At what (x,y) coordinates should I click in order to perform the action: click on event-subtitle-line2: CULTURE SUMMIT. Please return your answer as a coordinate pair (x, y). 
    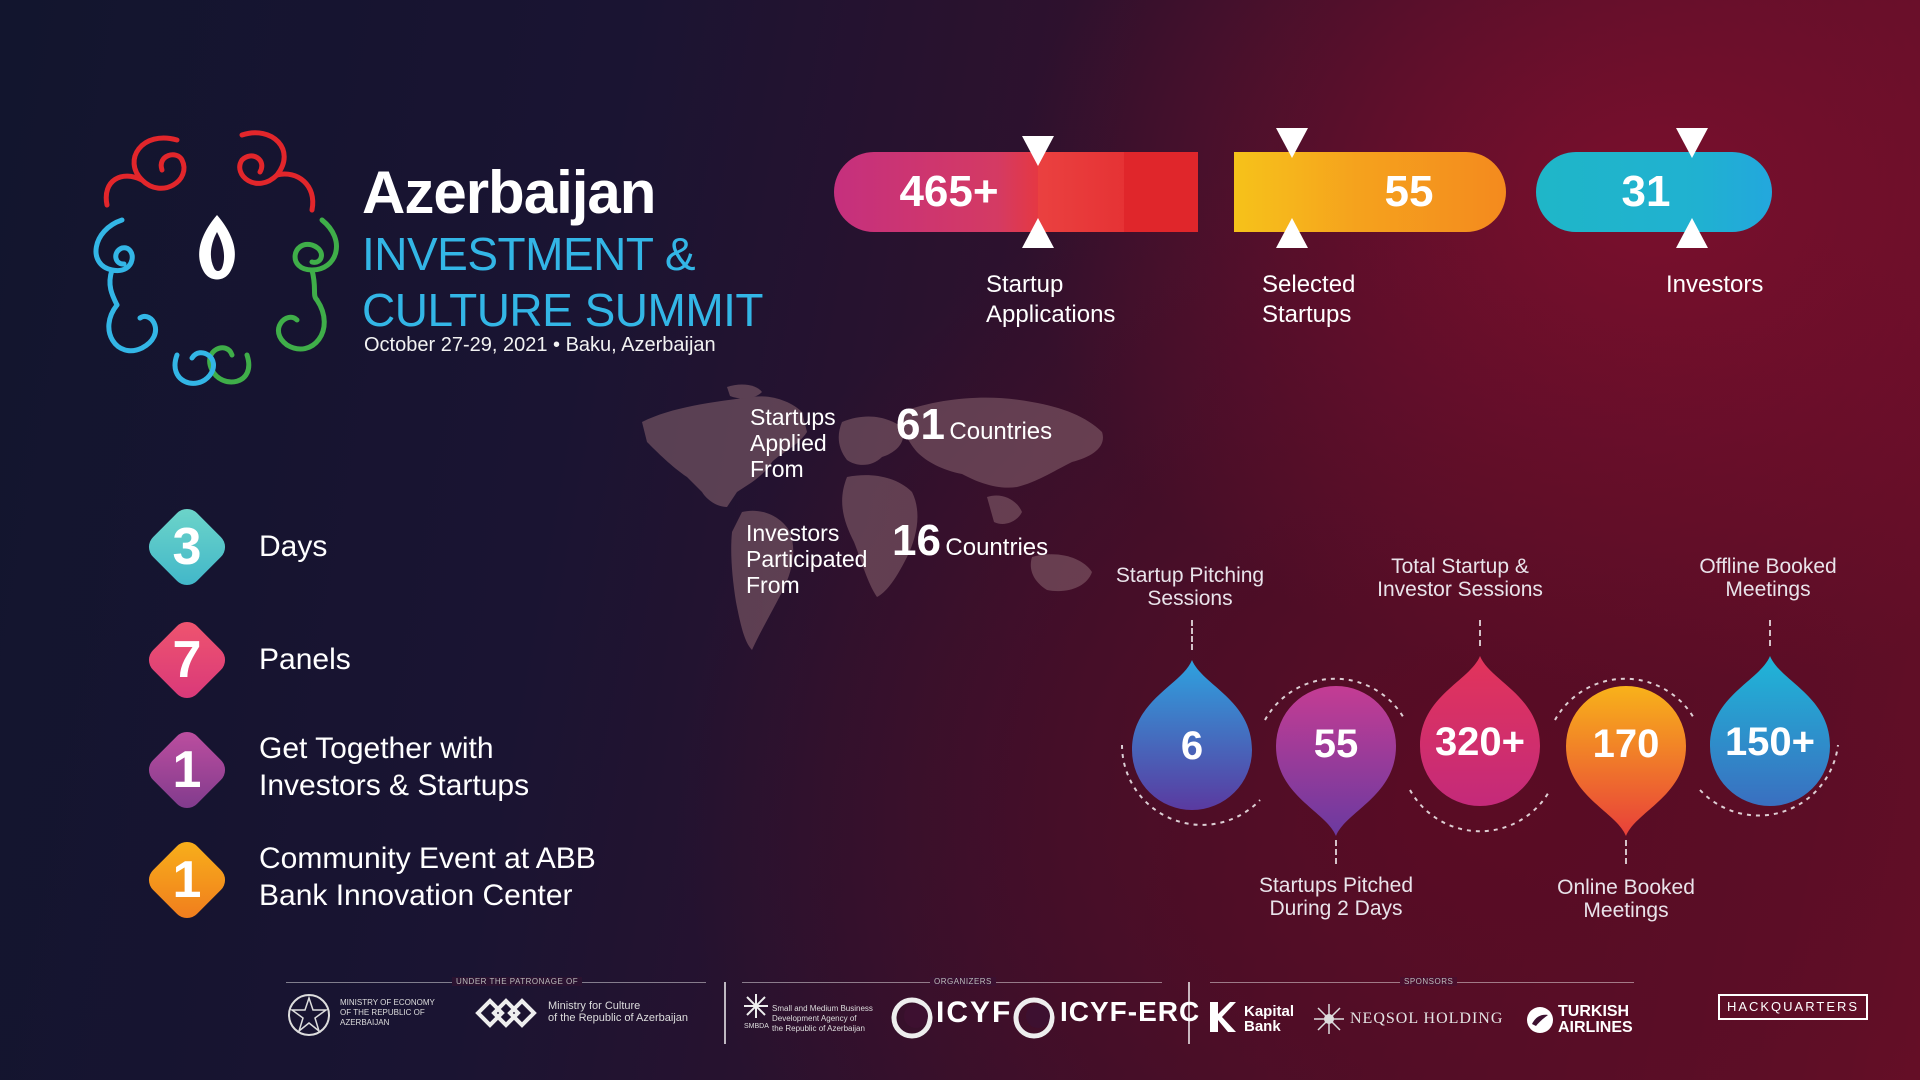
    Looking at the image, I should click on (563, 310).